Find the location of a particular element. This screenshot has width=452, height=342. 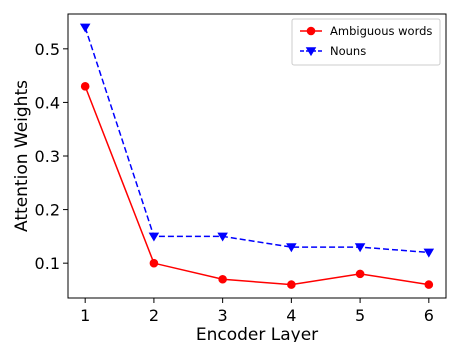

y-axis-title: Attention Weights is located at coordinates (22, 156).